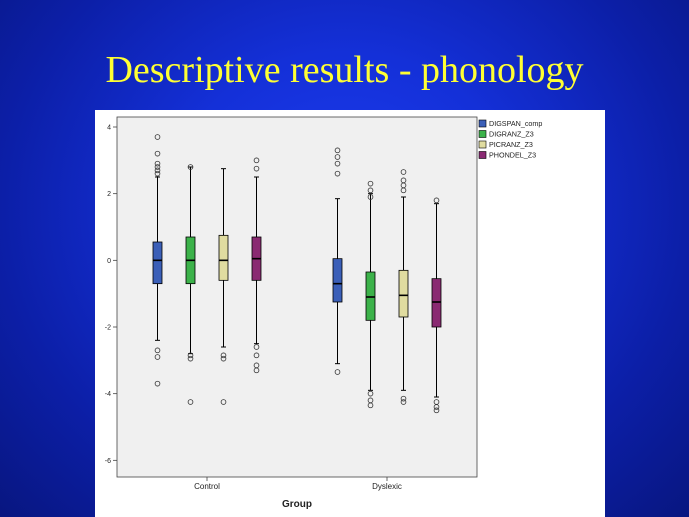  I want to click on box-PICRANZ_Z3-Control, so click(223, 286).